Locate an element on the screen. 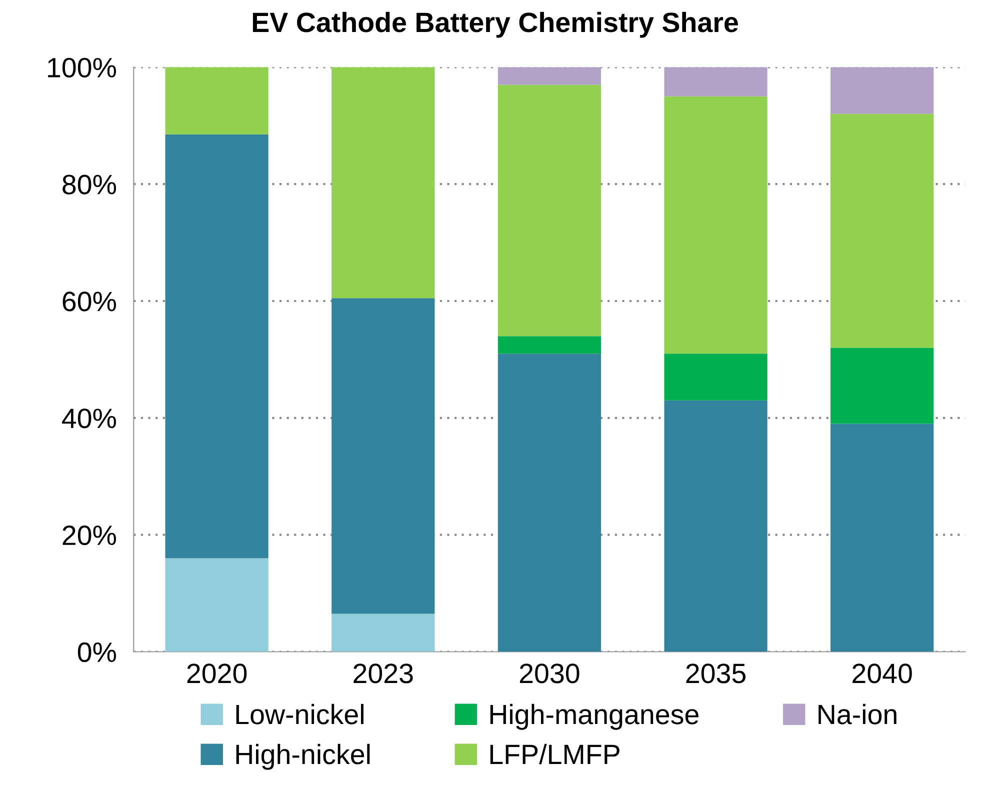 This screenshot has height=790, width=990. chart-title: EV Cathode Battery Chemistry Share is located at coordinates (495, 25).